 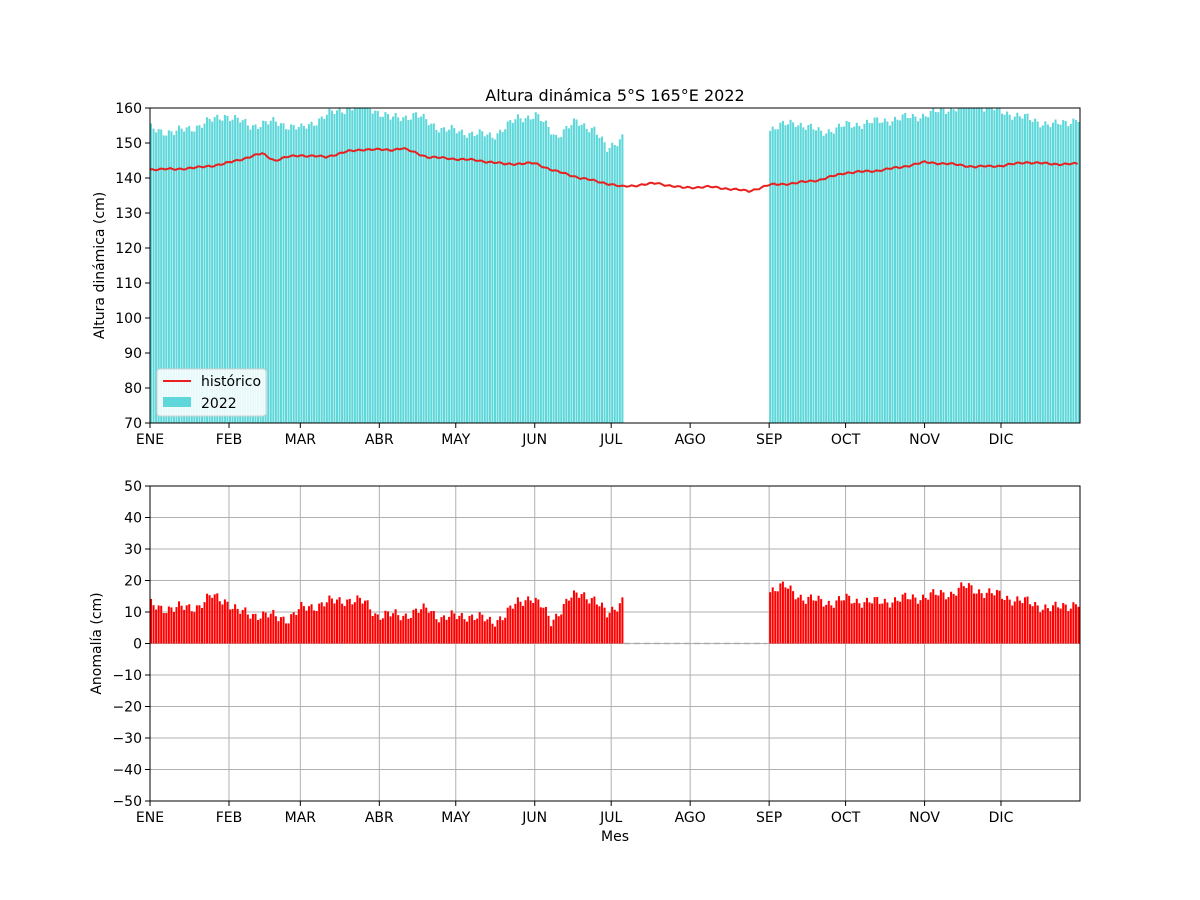 I want to click on bottom-x-tick-label: OCT, so click(x=846, y=818).